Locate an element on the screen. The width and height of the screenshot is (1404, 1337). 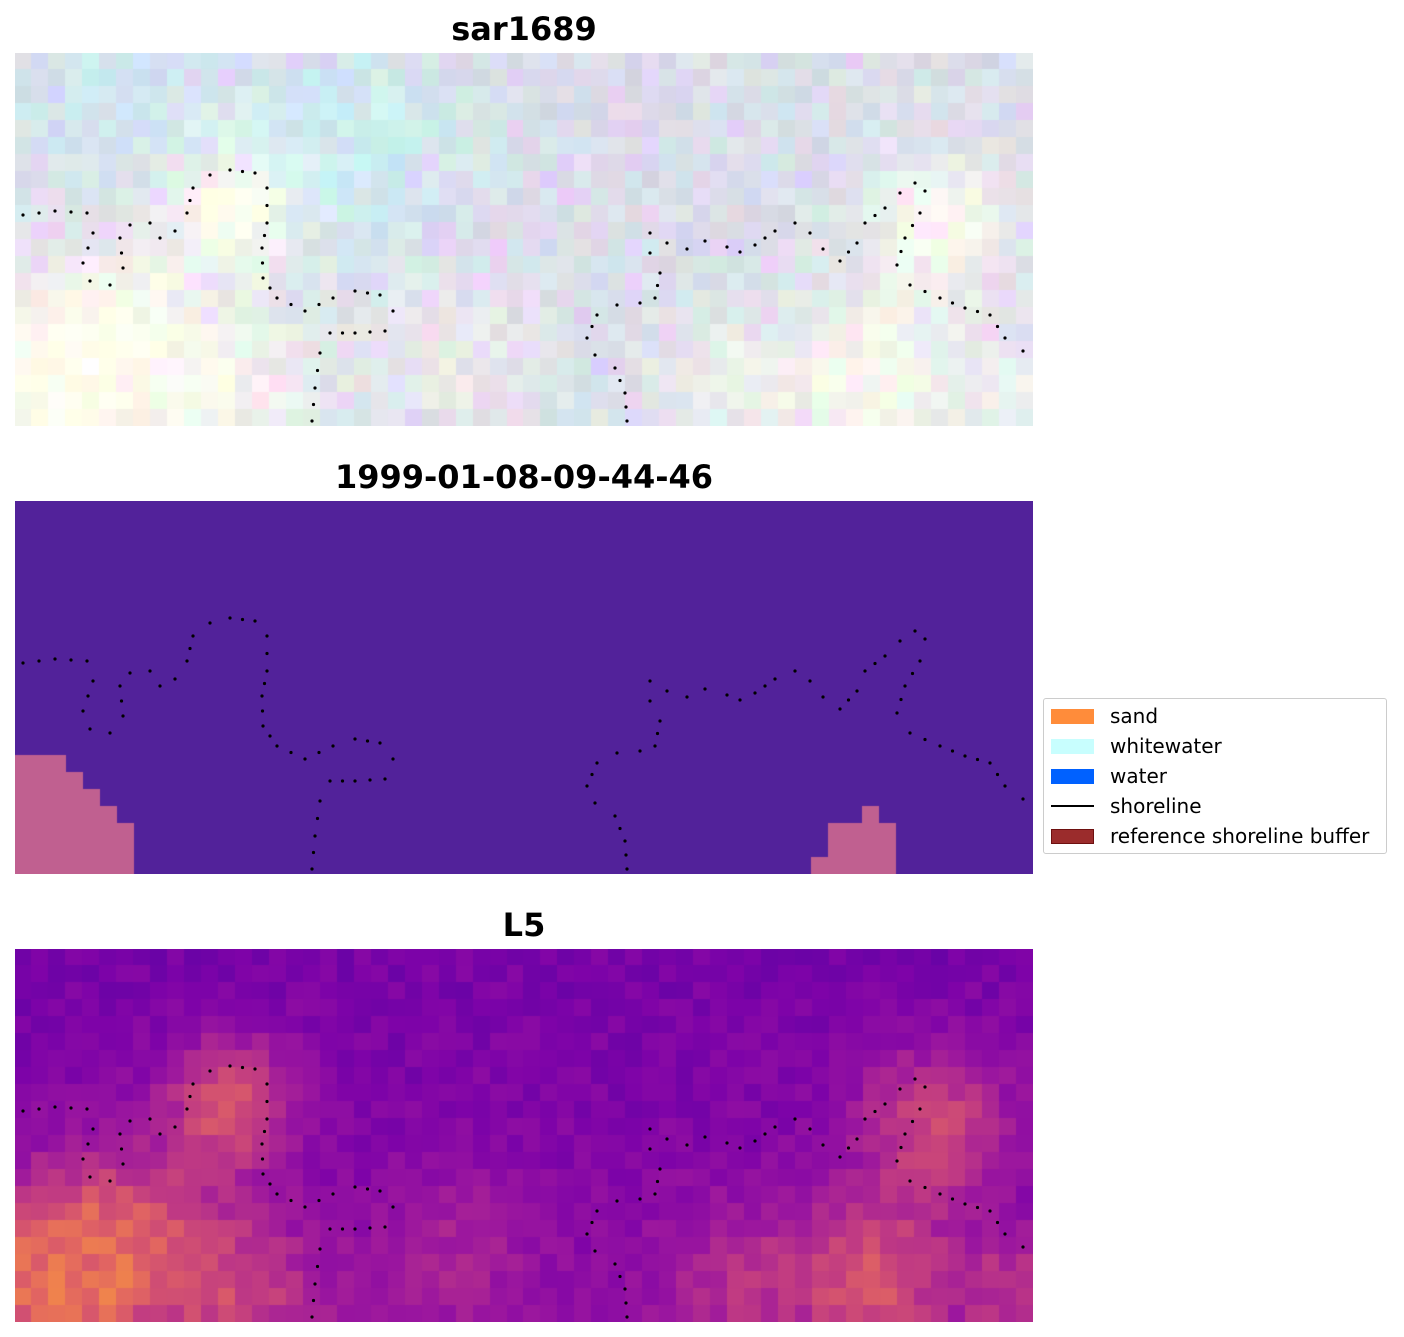
legend-label: whitewater is located at coordinates (1166, 746).